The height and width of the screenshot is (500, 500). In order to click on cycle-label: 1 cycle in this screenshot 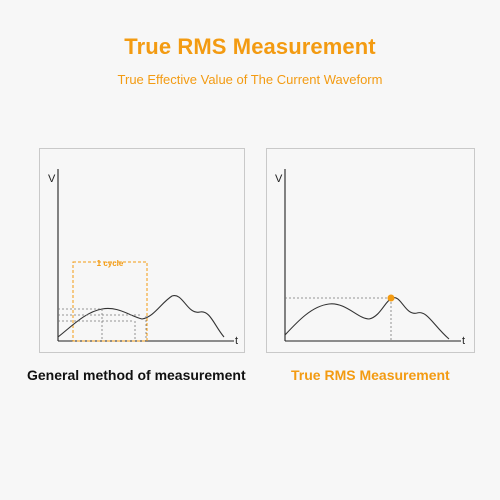, I will do `click(110, 263)`.